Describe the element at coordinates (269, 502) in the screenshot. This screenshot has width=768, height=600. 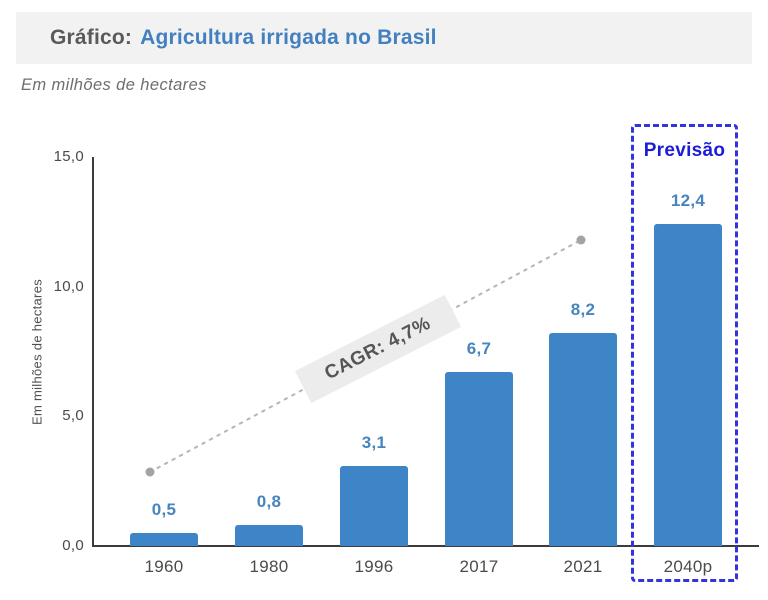
I see `bar-value-label: 0,8` at that location.